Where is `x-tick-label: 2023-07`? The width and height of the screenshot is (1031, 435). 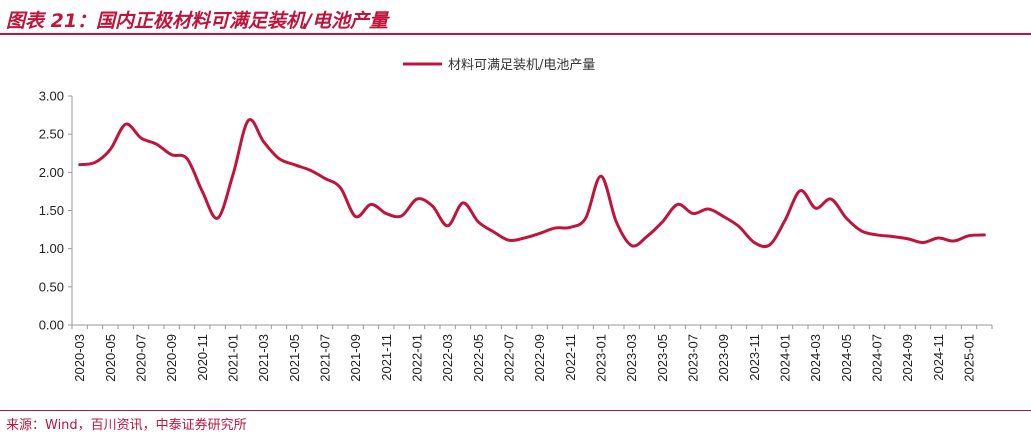
x-tick-label: 2023-07 is located at coordinates (693, 358).